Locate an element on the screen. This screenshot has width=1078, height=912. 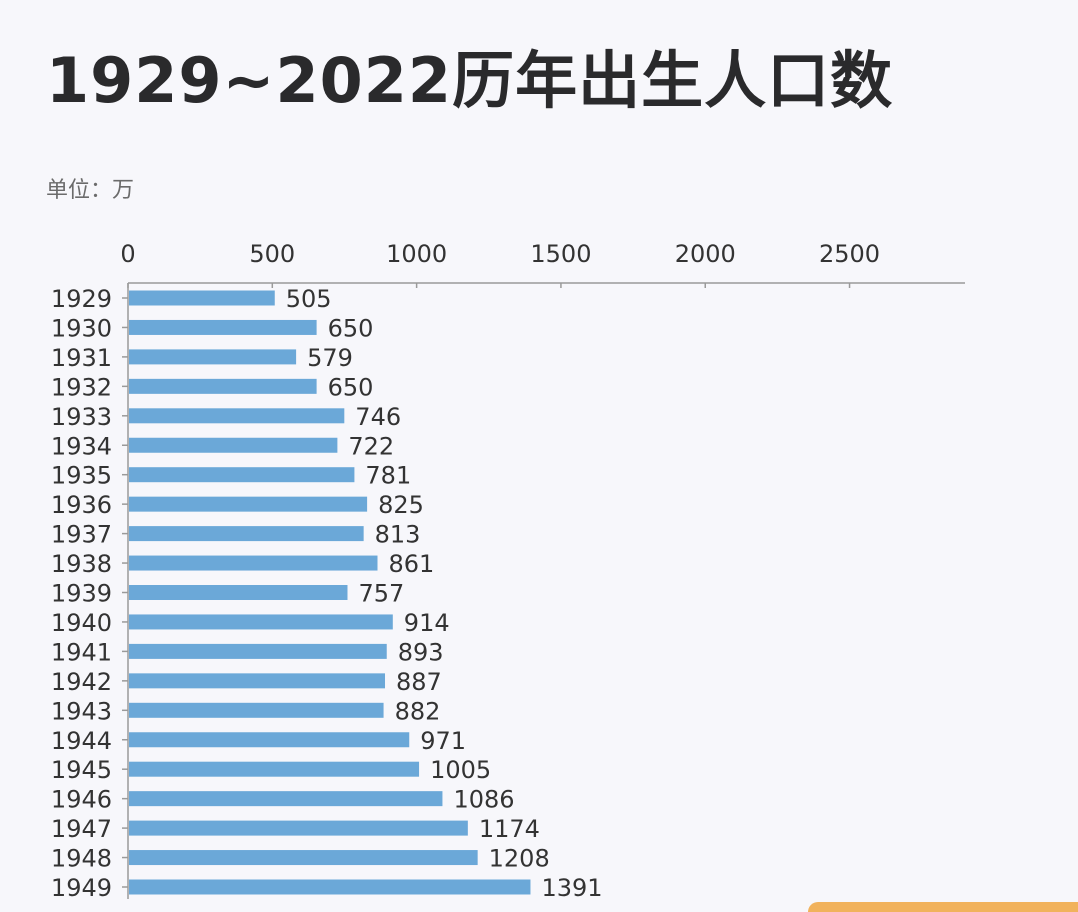
bar-1940 is located at coordinates (261, 622).